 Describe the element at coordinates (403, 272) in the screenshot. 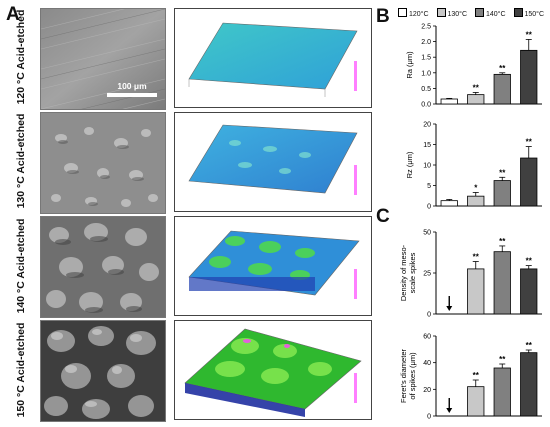

I see `y-axis-label: Density of meso-` at that location.